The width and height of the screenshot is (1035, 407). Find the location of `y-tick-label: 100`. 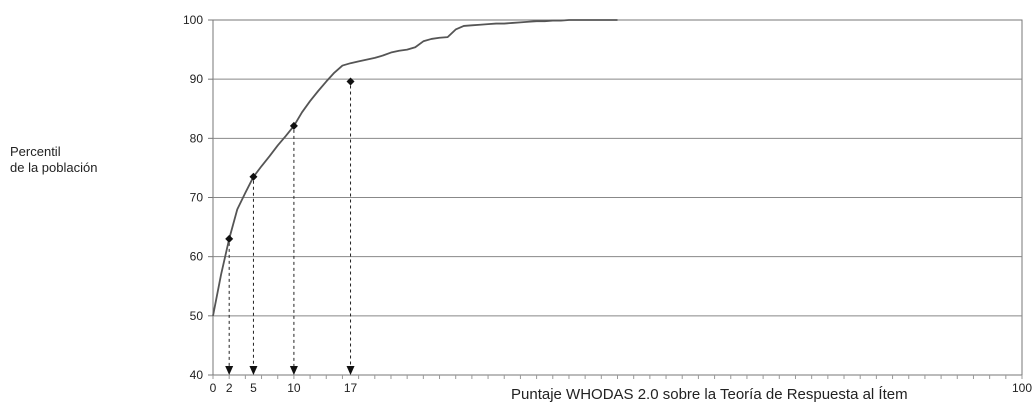

y-tick-label: 100 is located at coordinates (193, 20).